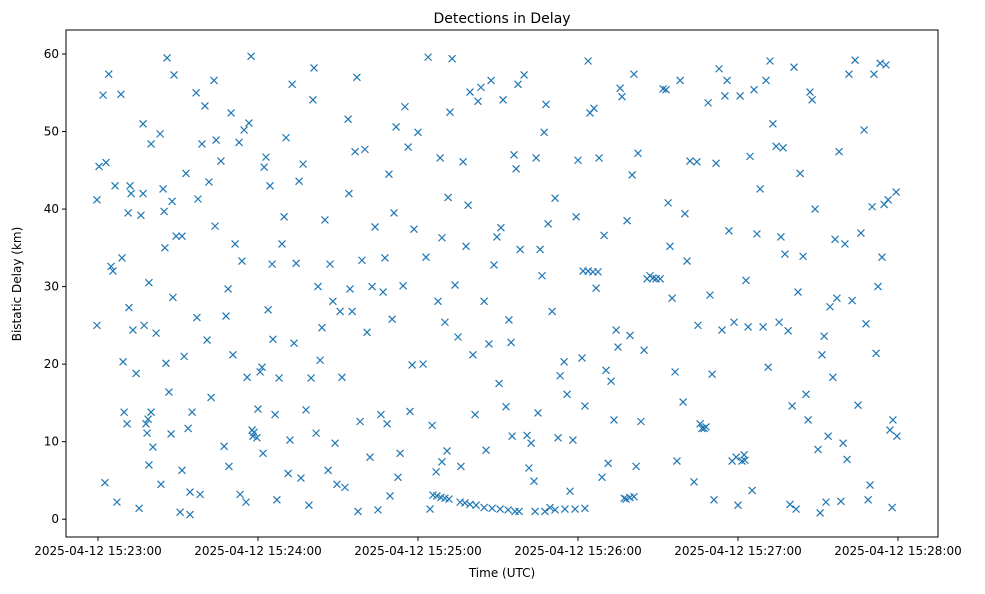  What do you see at coordinates (51, 442) in the screenshot?
I see `y-tick-label: 10` at bounding box center [51, 442].